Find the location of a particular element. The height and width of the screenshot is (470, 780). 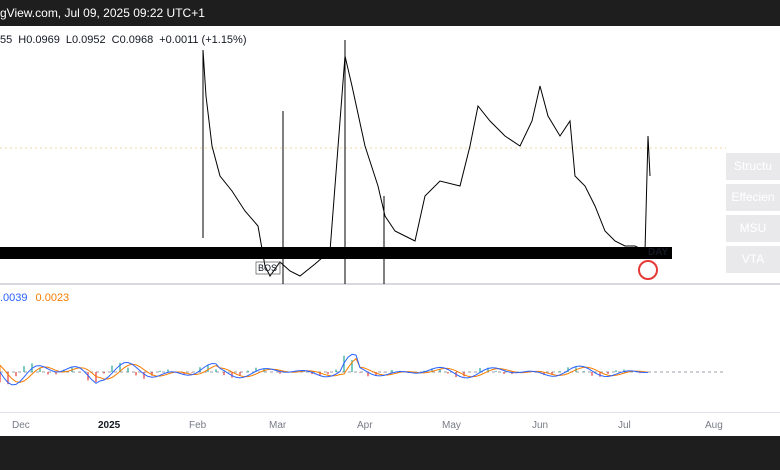

tick-dec: Dec is located at coordinates (21, 425).